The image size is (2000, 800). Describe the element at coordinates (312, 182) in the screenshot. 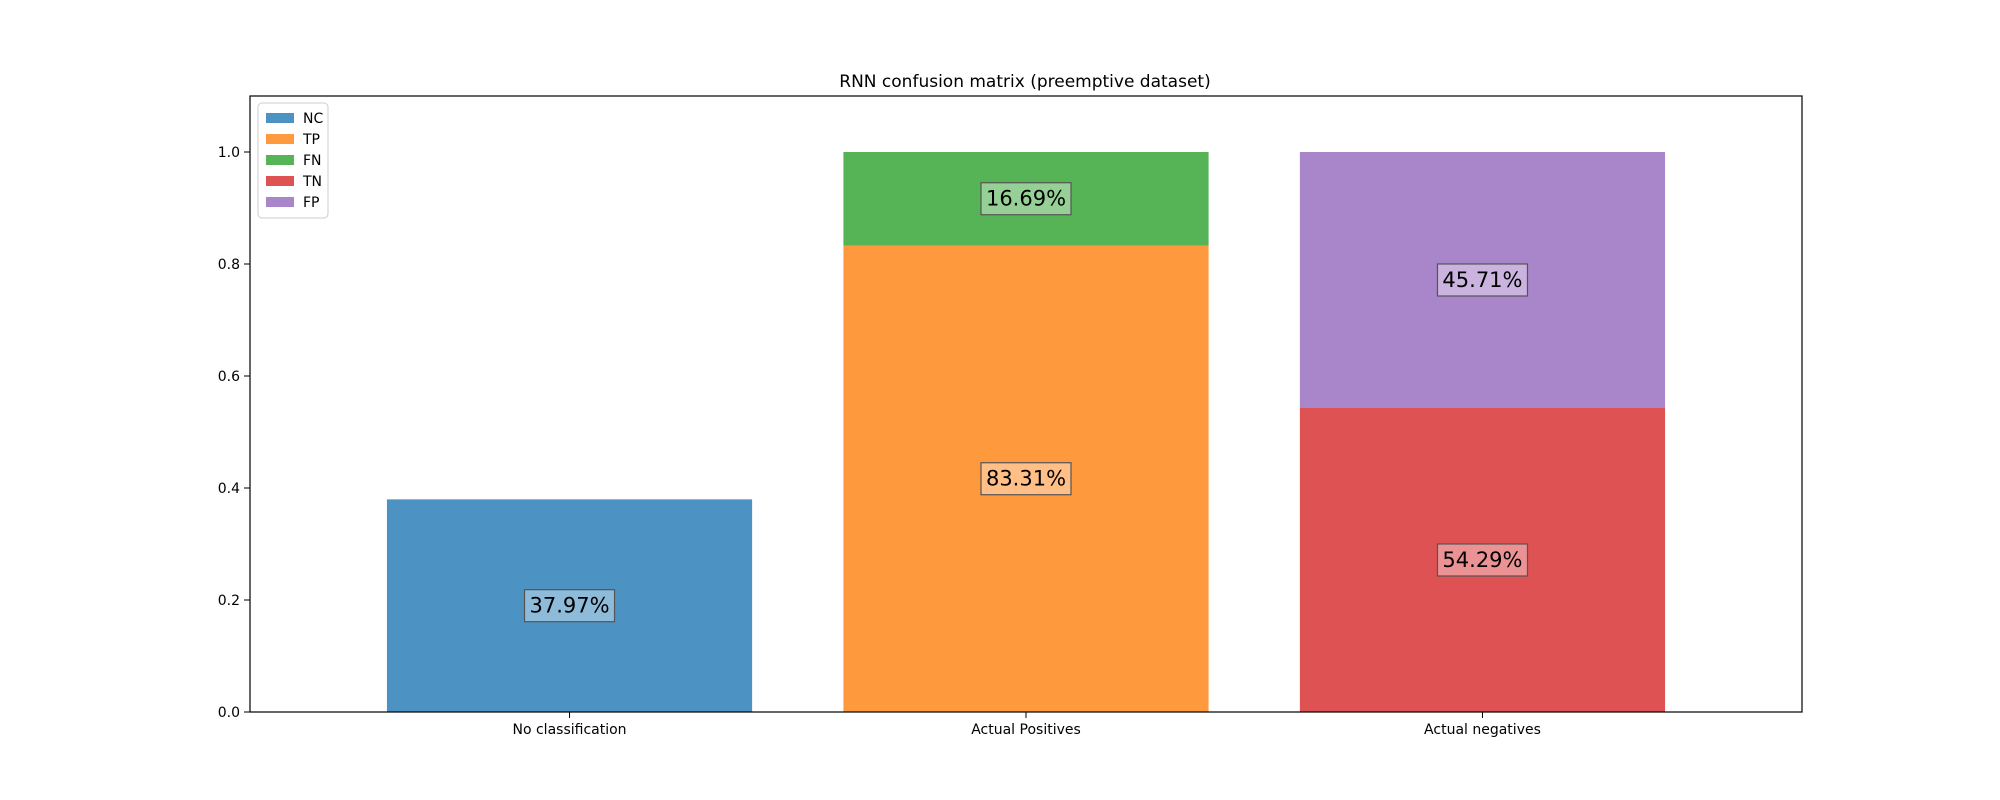

I see `legend-label-tn: TN` at that location.